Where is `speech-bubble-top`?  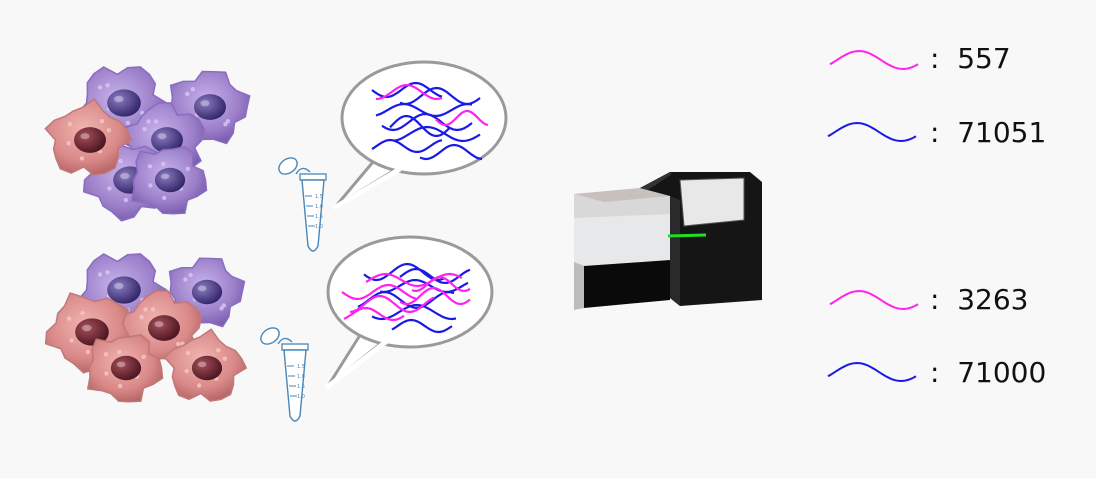 speech-bubble-top is located at coordinates (420, 135).